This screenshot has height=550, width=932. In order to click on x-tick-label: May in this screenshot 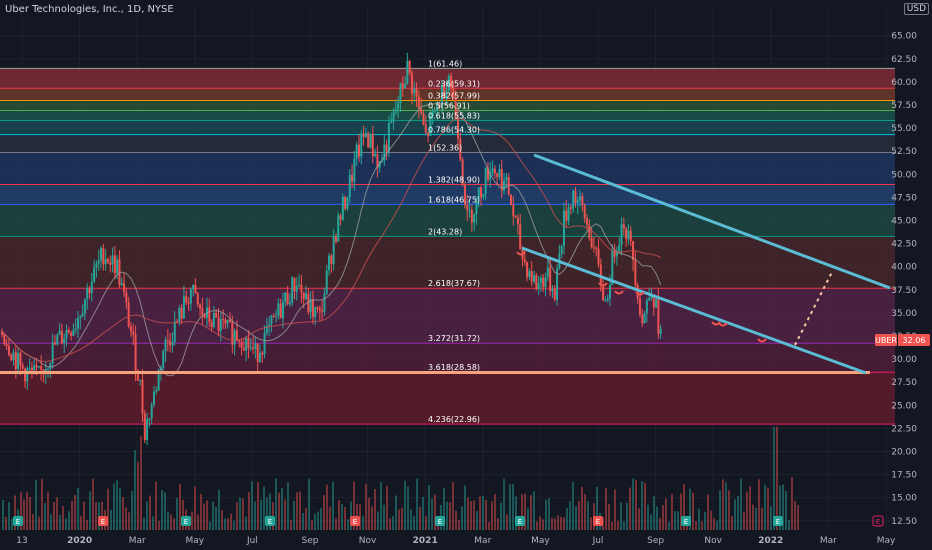, I will do `click(194, 541)`.